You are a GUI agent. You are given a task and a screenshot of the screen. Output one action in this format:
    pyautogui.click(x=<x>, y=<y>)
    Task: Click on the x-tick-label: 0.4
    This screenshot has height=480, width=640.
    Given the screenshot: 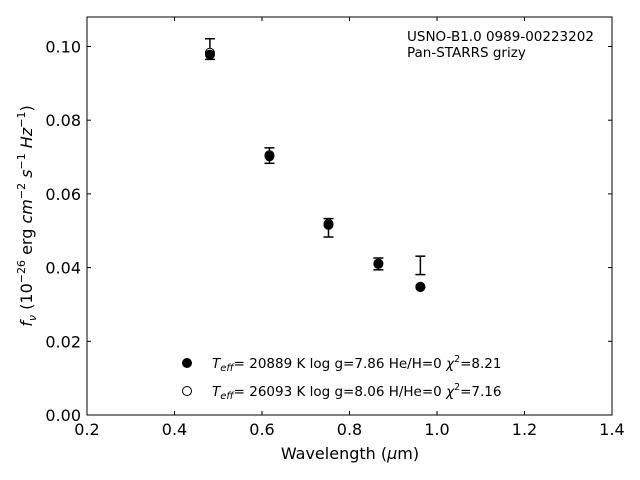 What is the action you would take?
    pyautogui.click(x=174, y=429)
    